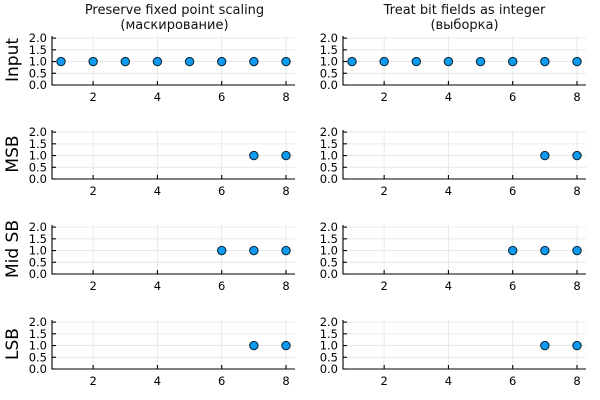 The width and height of the screenshot is (600, 400). What do you see at coordinates (464, 10) in the screenshot?
I see `column-title-right-line1: Treat bit fields as integer` at bounding box center [464, 10].